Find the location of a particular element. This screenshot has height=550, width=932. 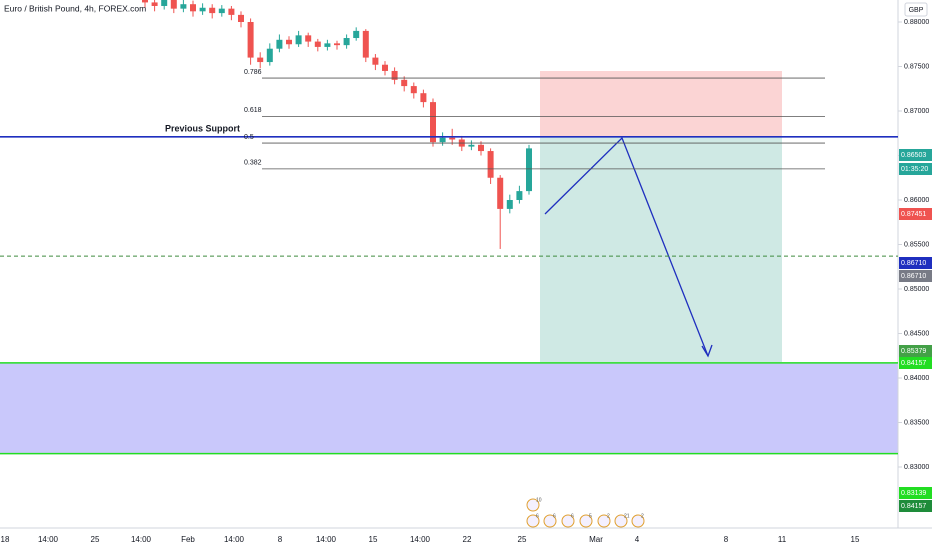

currency-box is located at coordinates (916, 9).